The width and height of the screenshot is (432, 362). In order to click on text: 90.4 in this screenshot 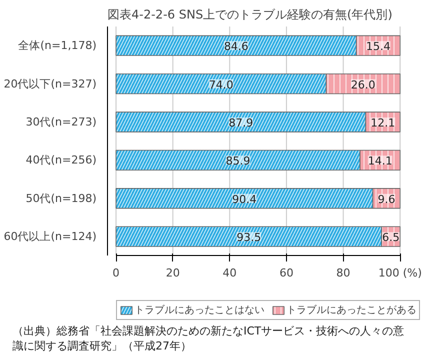, I will do `click(244, 199)`.